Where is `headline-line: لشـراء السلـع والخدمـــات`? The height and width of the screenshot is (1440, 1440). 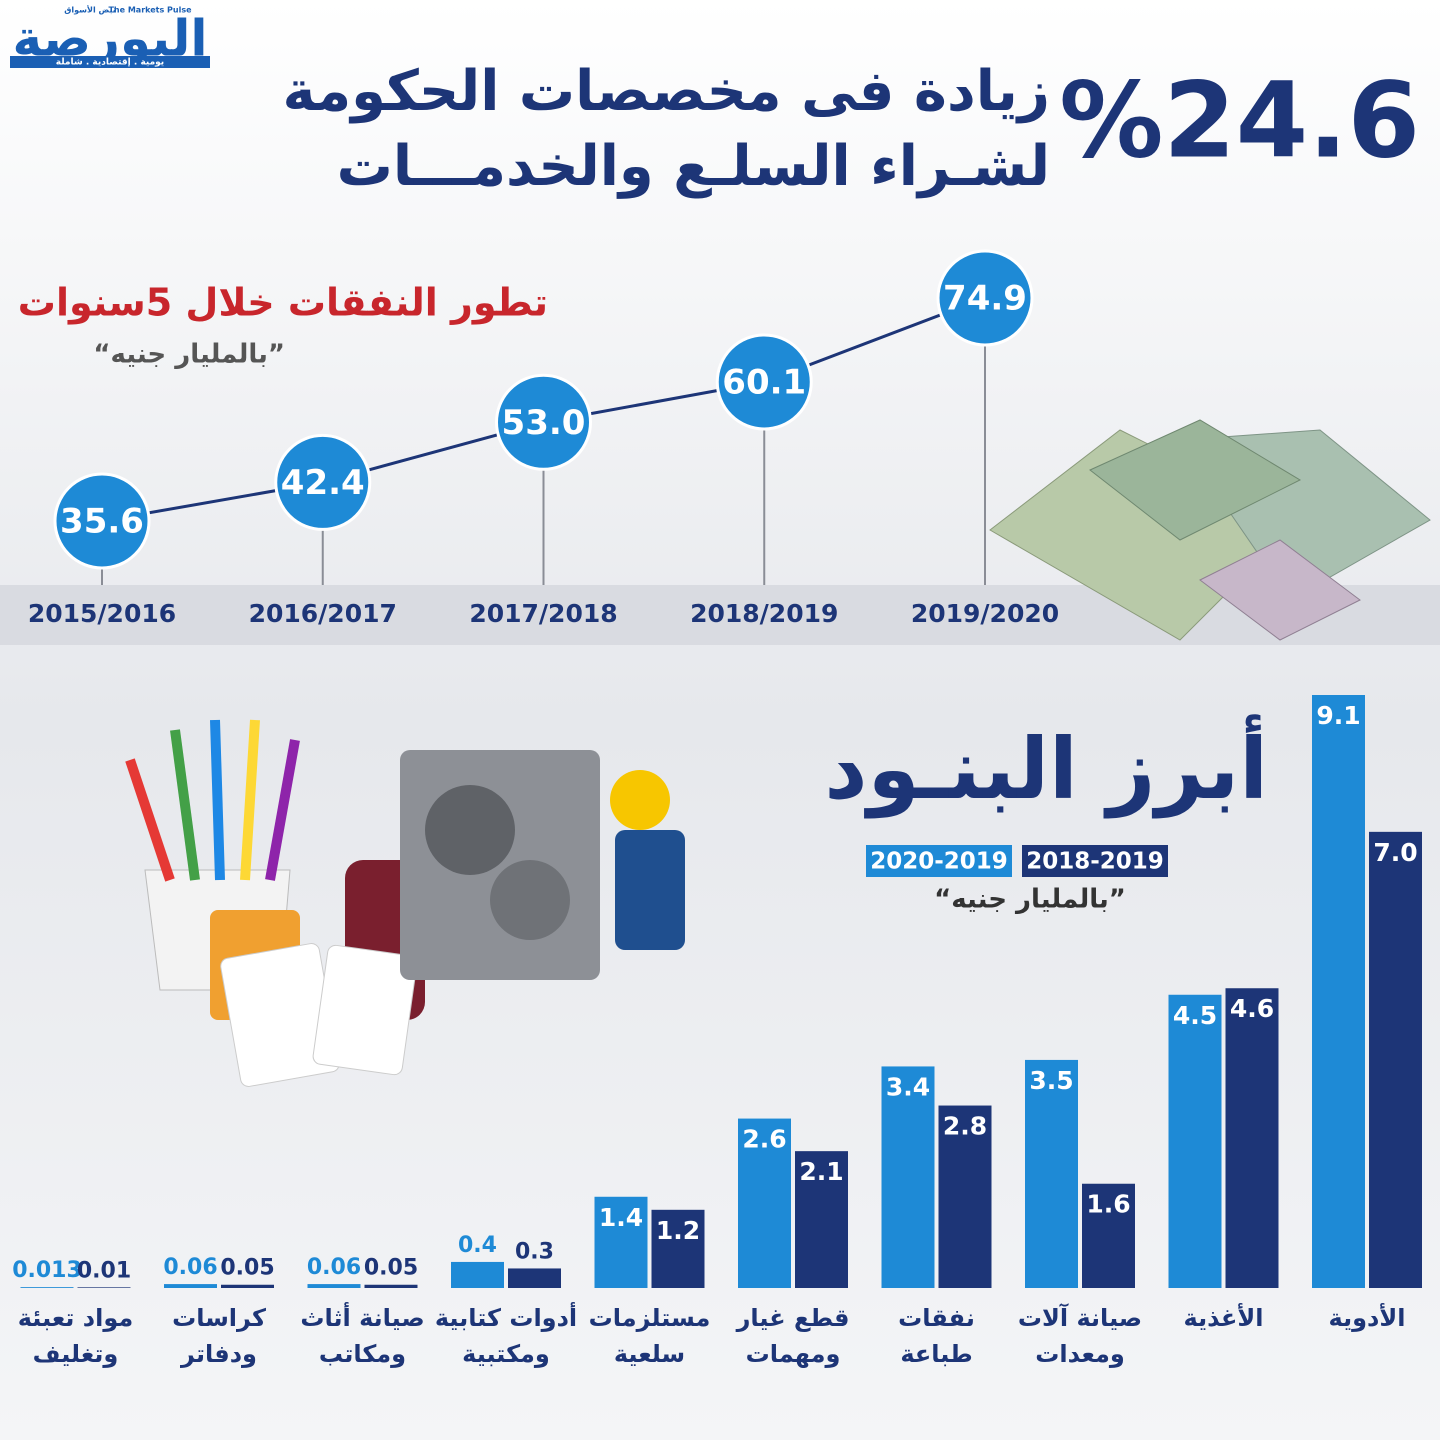 headline-line: لشـراء السلـع والخدمـــات is located at coordinates (693, 166).